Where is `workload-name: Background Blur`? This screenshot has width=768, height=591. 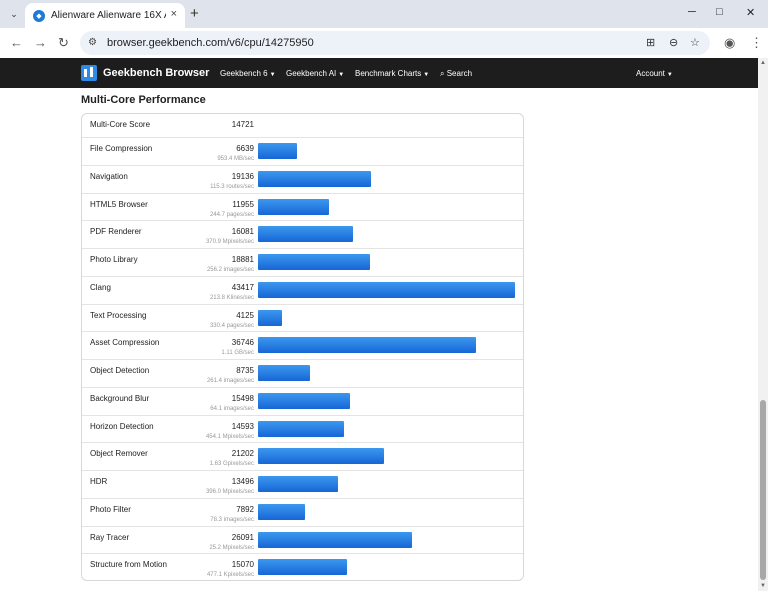
workload-name: Background Blur is located at coordinates (120, 398).